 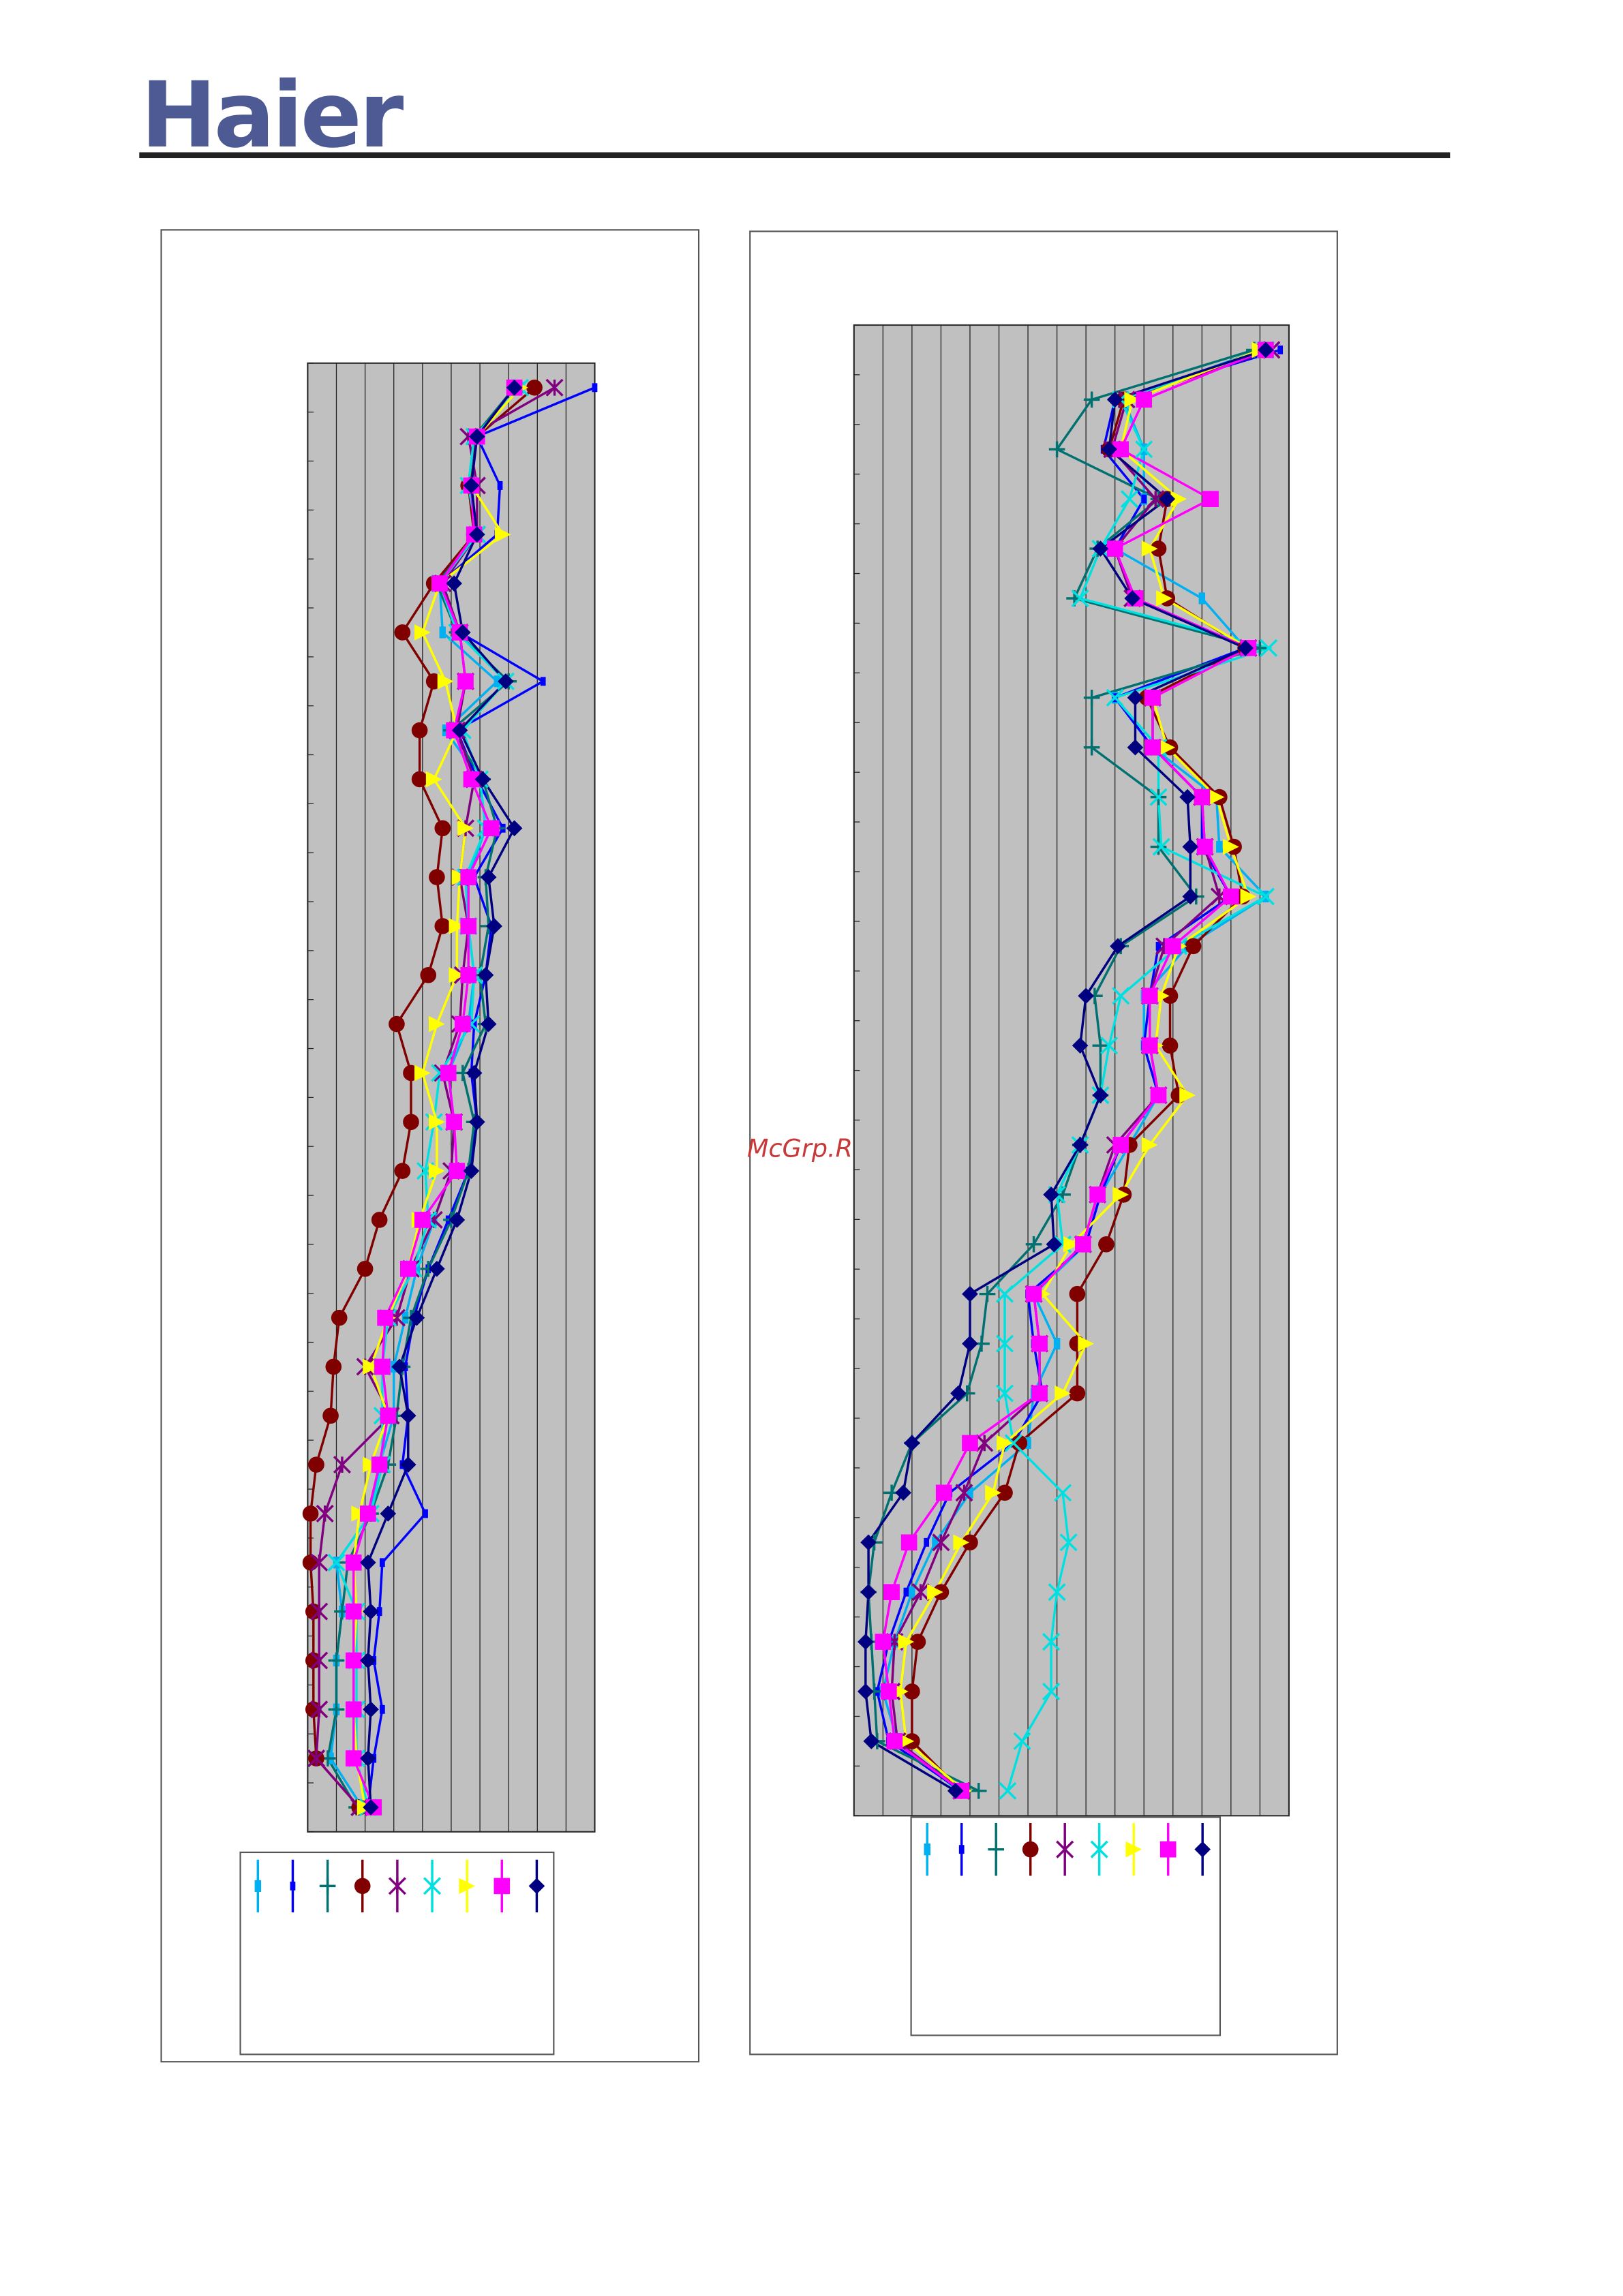 I want to click on brand-logo: Haier, so click(x=272, y=115).